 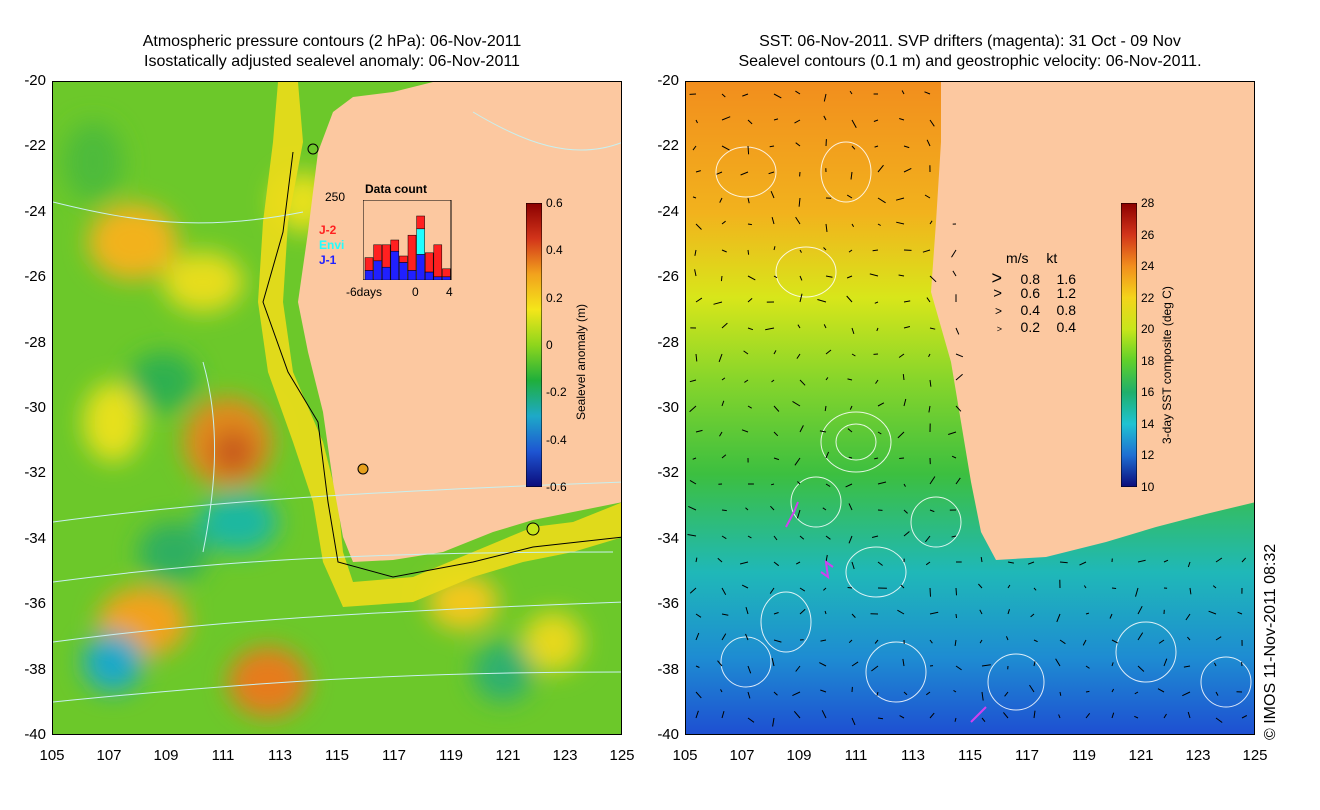 What do you see at coordinates (1030, 279) in the screenshot?
I see `legend-ms-value: 0.8` at bounding box center [1030, 279].